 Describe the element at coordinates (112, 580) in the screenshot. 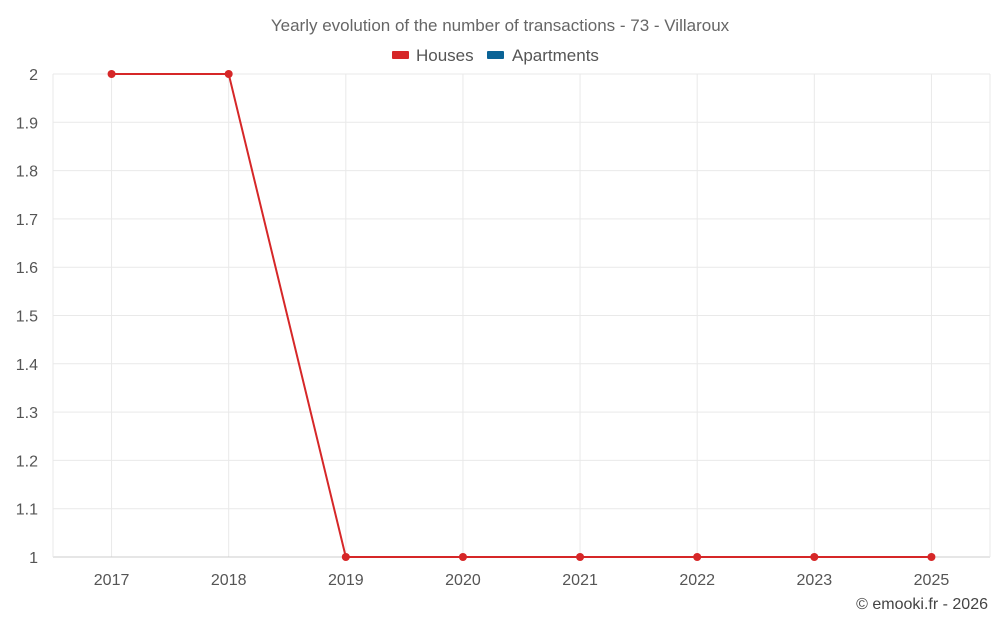

I see `x-tick-label: 2017` at that location.